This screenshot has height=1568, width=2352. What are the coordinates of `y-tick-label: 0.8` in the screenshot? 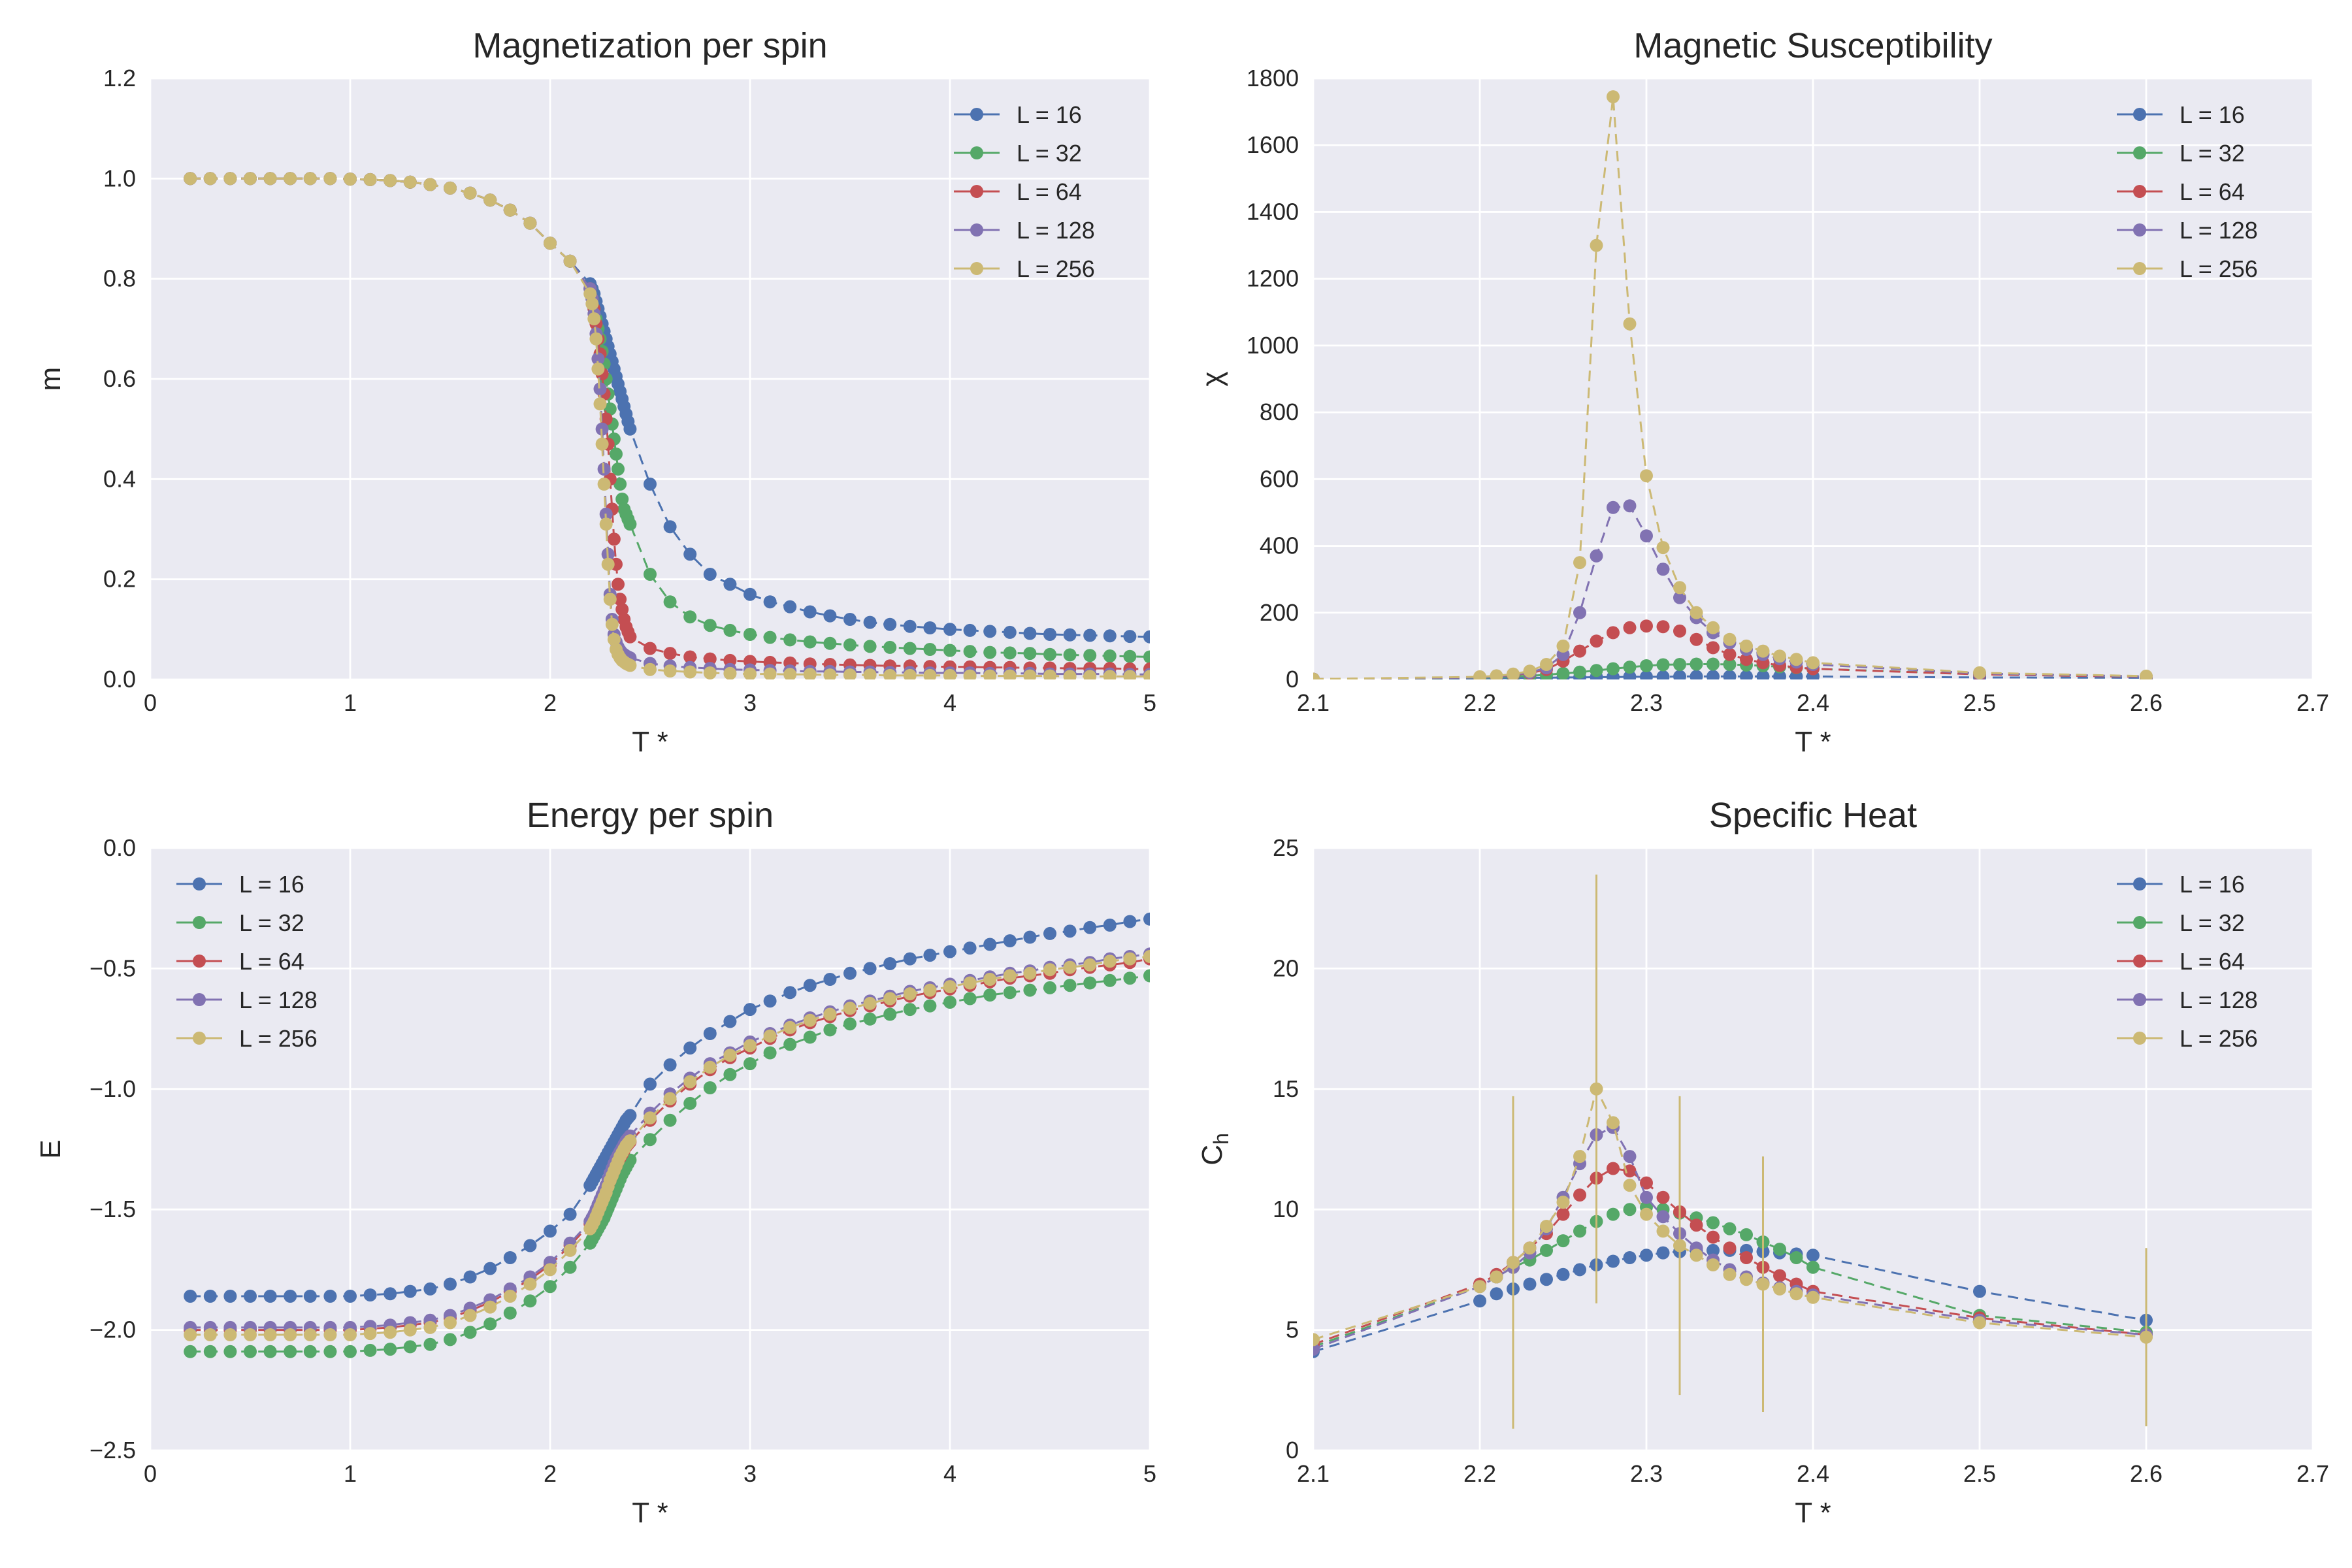 It's located at (119, 278).